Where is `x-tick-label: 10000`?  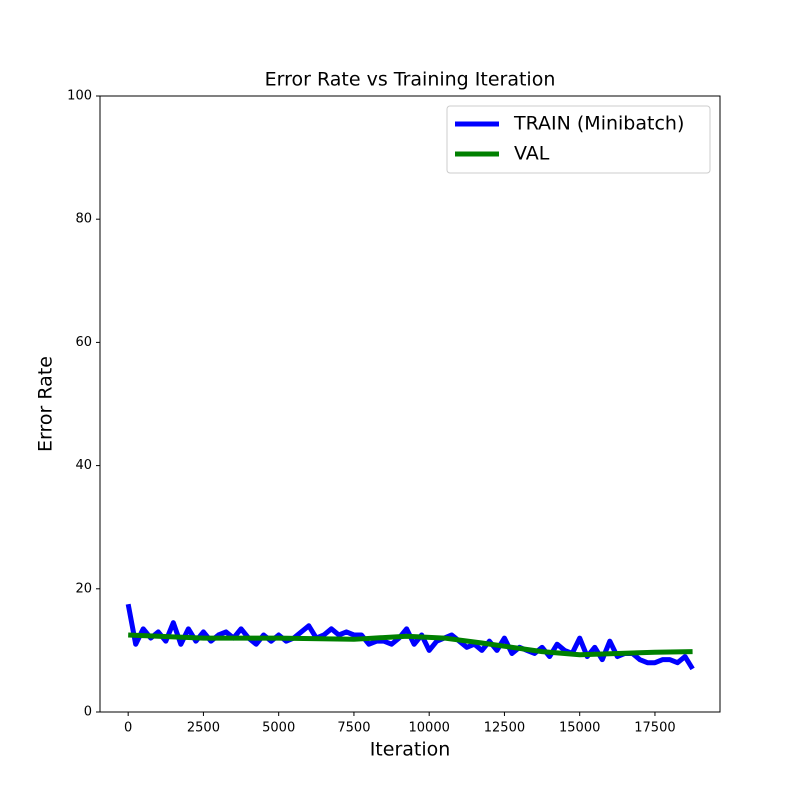 x-tick-label: 10000 is located at coordinates (429, 728).